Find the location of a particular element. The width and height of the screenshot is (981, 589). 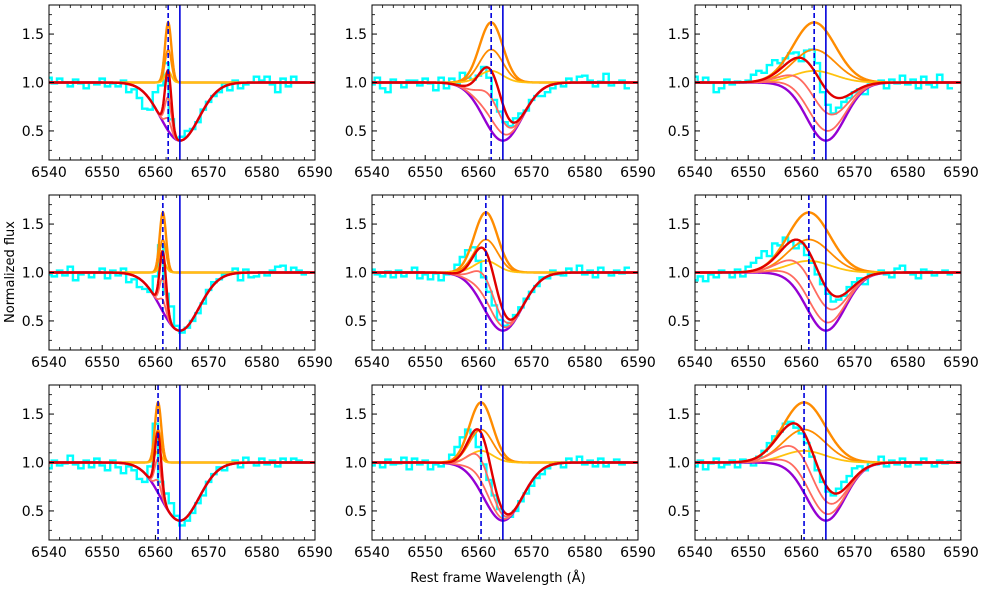

panel-r0-c0: 6540 6550 6560 6570 6580 6590 0.5 1.0 1.5 is located at coordinates (177, 92).